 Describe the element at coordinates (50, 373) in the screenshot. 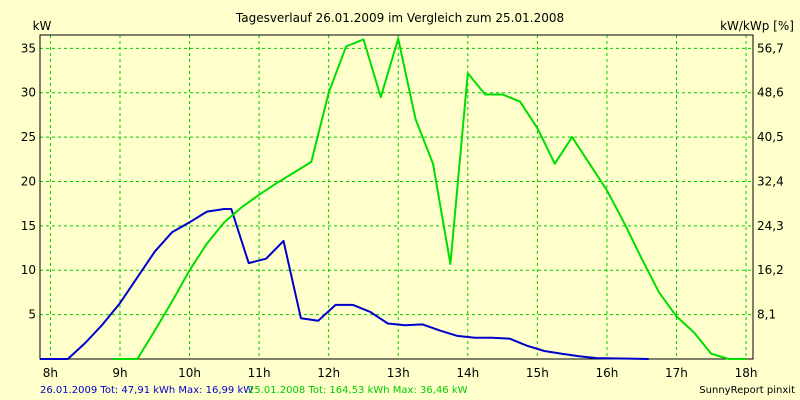

I see `x-tick-label: 8h` at that location.